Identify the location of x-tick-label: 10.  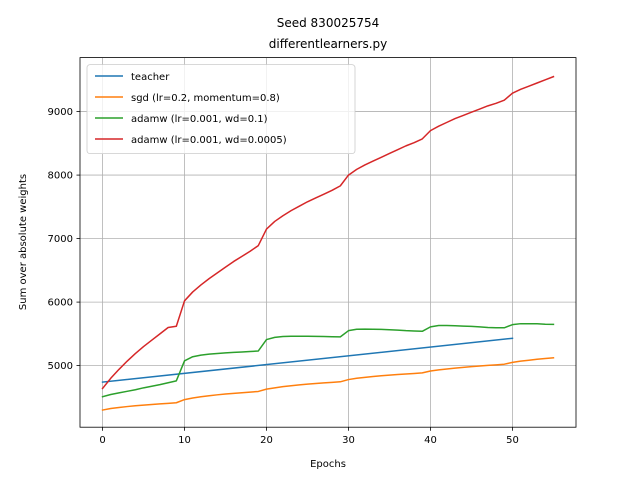
(184, 440).